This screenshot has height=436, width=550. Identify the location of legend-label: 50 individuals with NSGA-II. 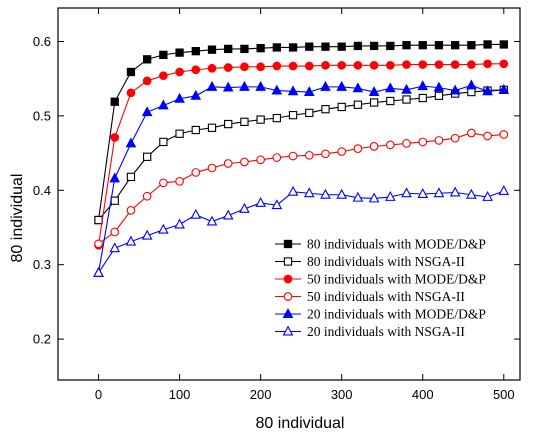
(386, 296).